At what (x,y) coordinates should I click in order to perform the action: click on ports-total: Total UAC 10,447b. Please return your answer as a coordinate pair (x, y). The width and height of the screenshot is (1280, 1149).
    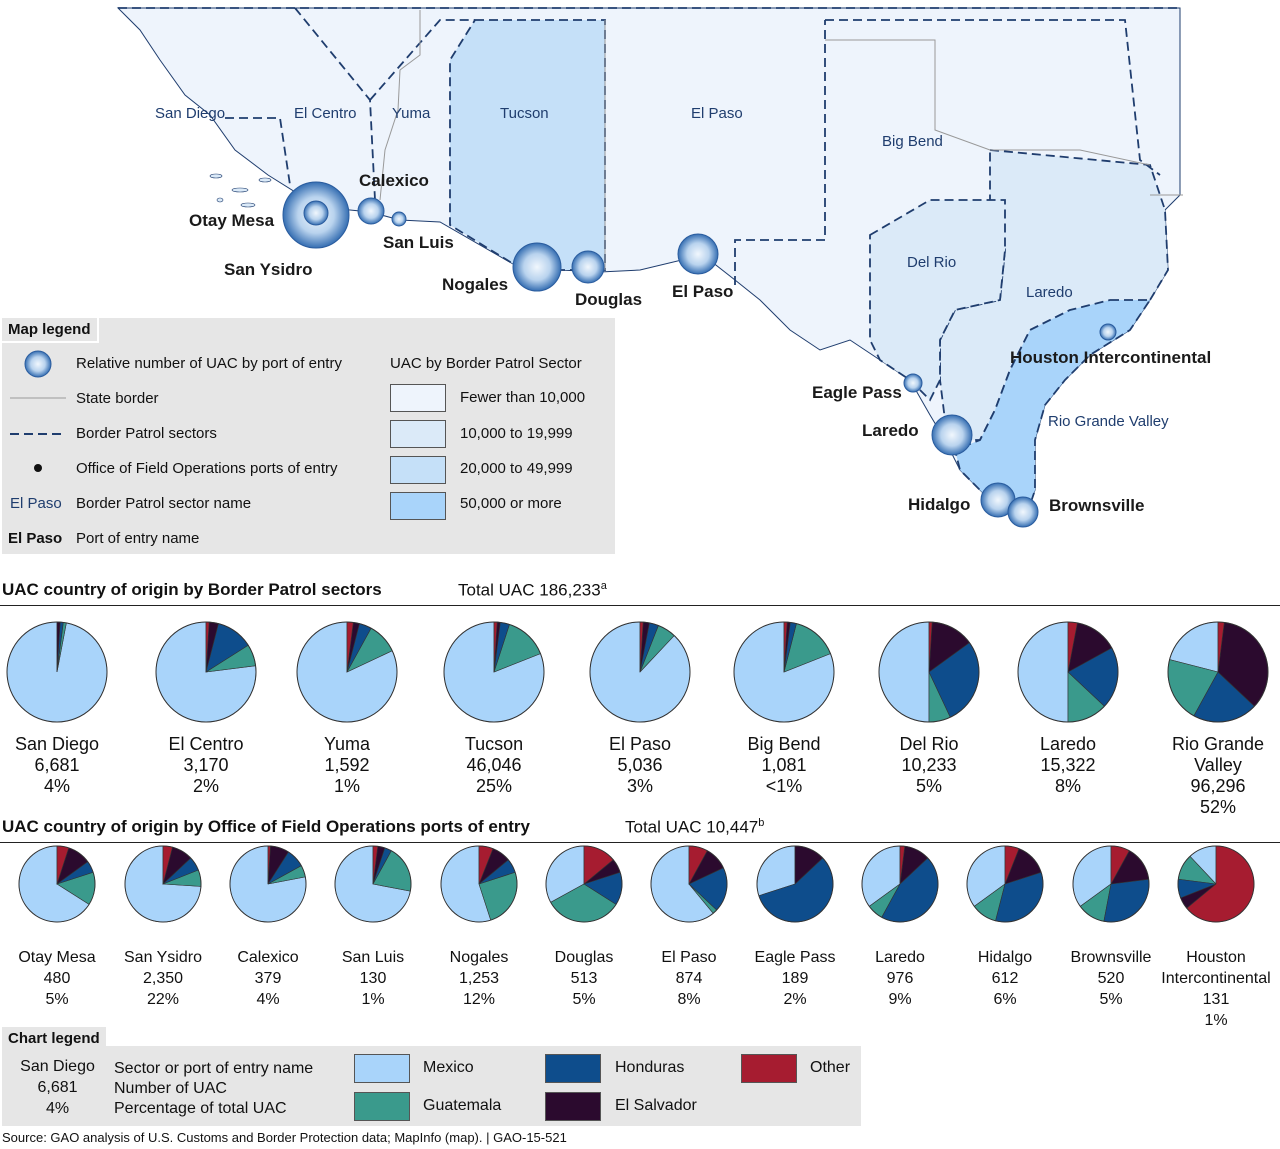
    Looking at the image, I should click on (695, 827).